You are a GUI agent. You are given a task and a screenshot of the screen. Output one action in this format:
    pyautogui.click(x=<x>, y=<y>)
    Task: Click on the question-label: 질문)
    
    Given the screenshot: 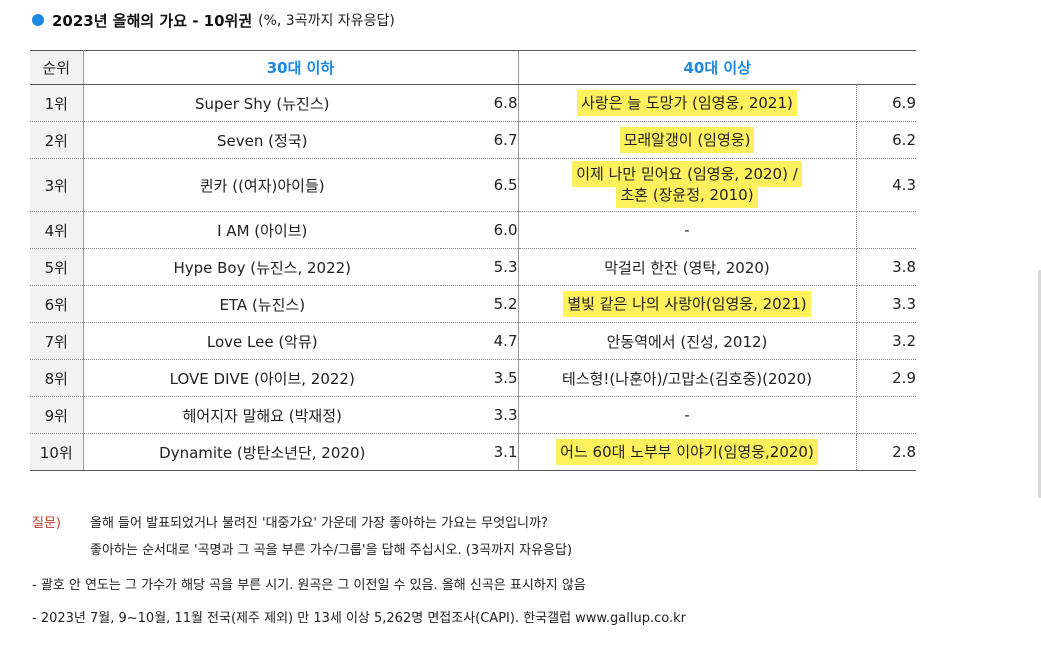 What is the action you would take?
    pyautogui.click(x=46, y=523)
    